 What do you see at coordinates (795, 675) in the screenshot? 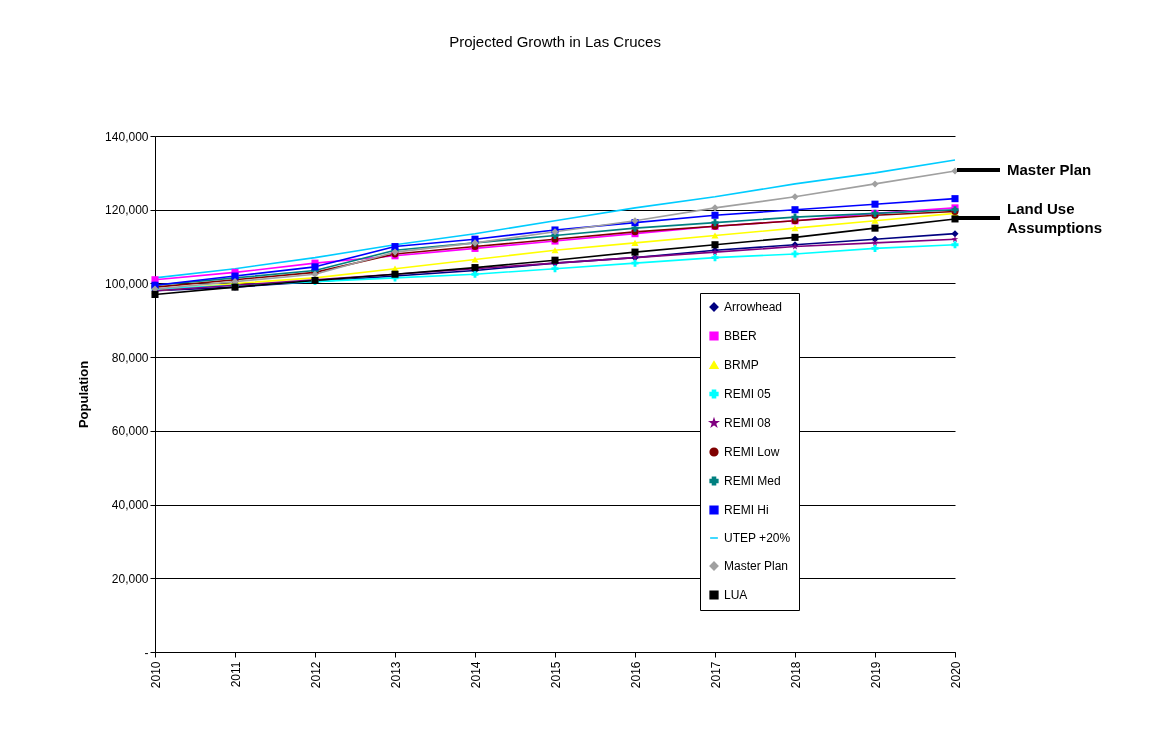
I see `x-tick-label: 2018` at bounding box center [795, 675].